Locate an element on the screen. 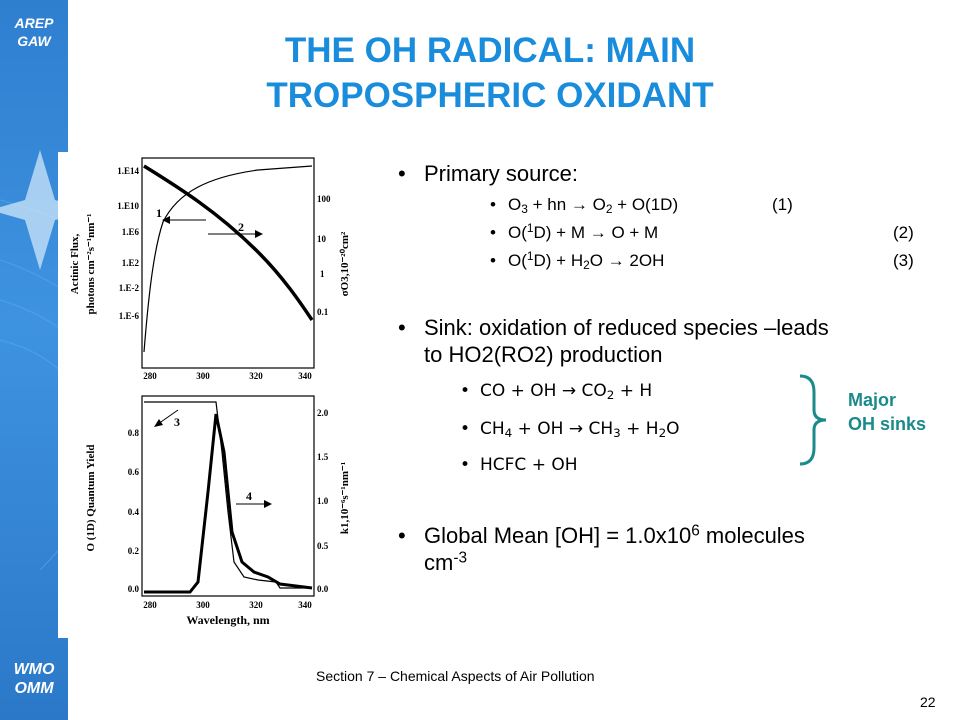  actinic-flux-curve is located at coordinates (228, 259).